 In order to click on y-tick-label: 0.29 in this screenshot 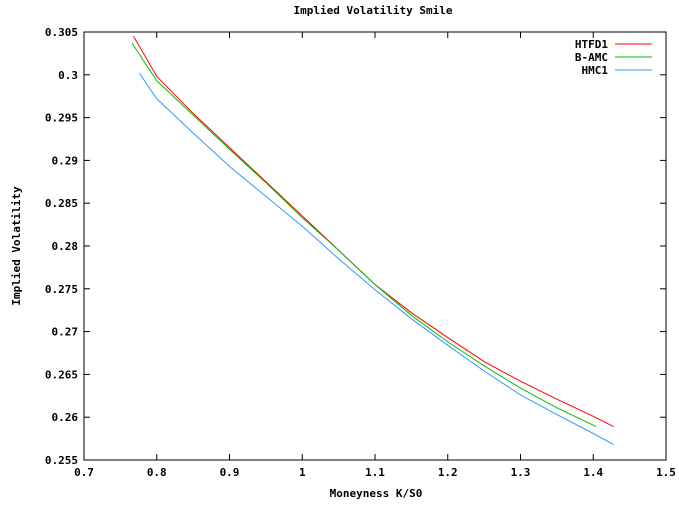, I will do `click(65, 160)`.